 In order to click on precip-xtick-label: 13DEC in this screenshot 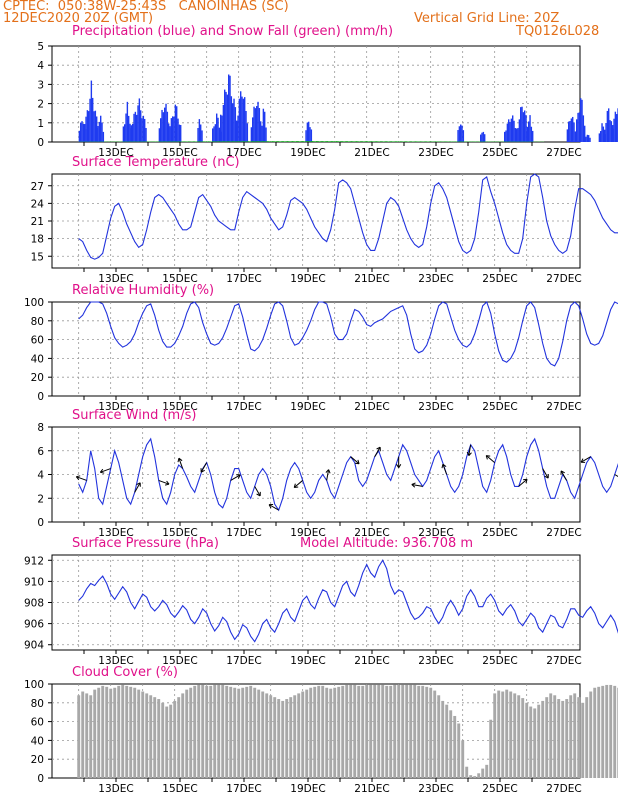, I will do `click(115, 153)`.